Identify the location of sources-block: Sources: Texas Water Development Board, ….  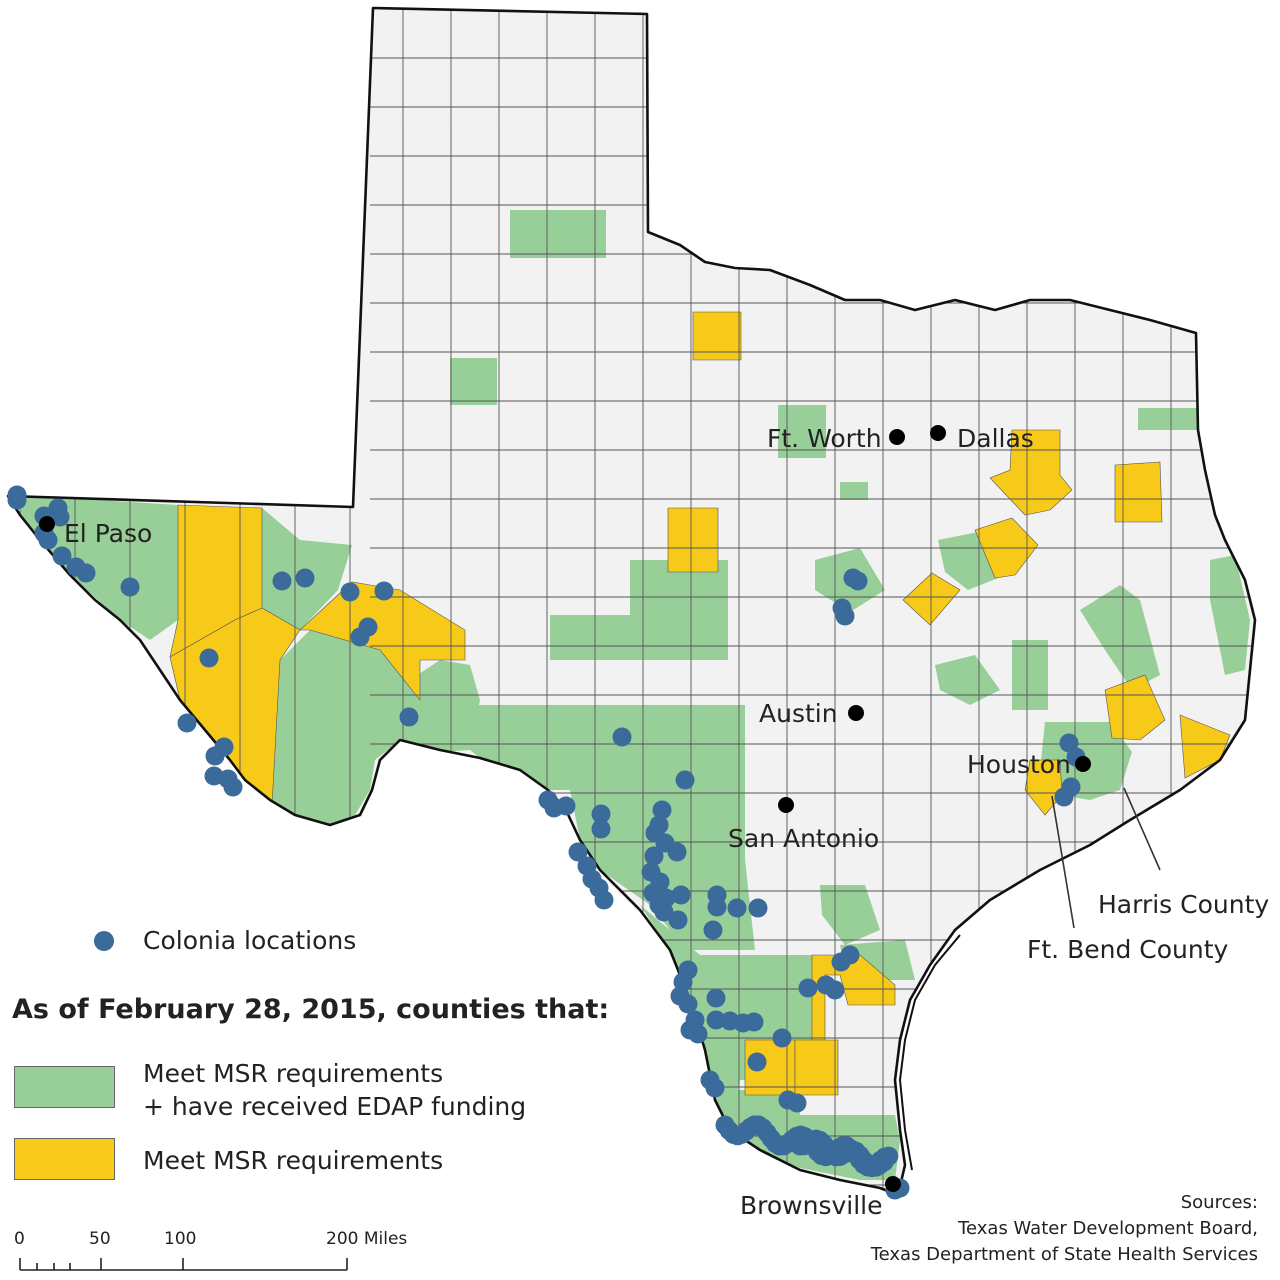
(1064, 1229).